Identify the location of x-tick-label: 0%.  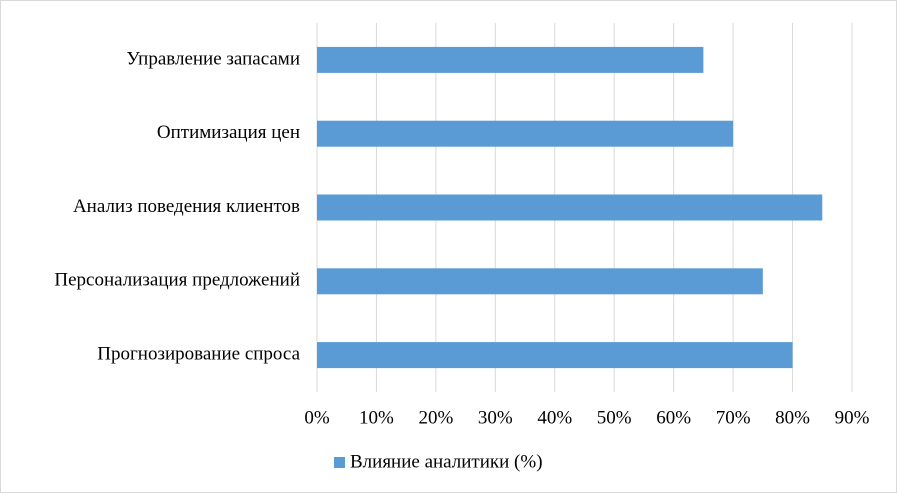
(317, 417).